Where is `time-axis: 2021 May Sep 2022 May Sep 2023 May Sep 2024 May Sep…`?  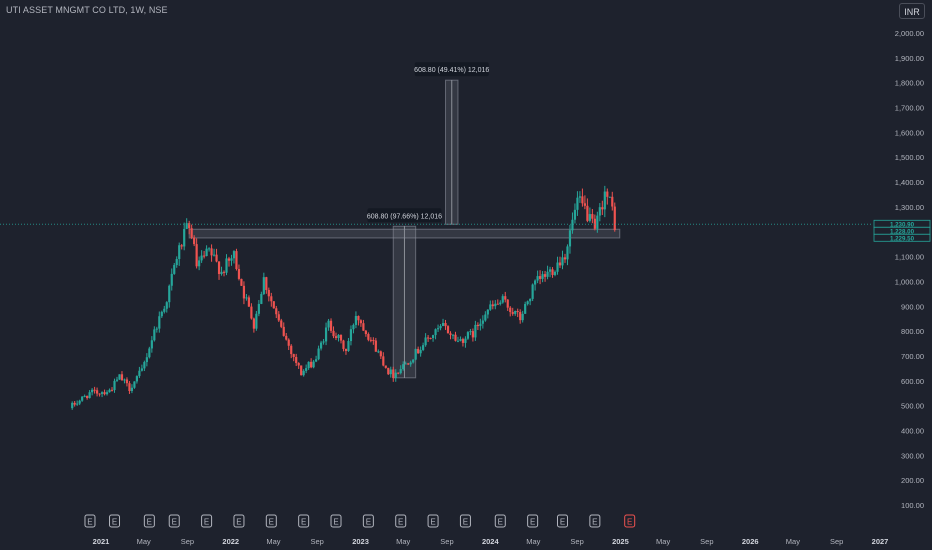
time-axis: 2021 May Sep 2022 May Sep 2023 May Sep 2024 May Sep… is located at coordinates (491, 541).